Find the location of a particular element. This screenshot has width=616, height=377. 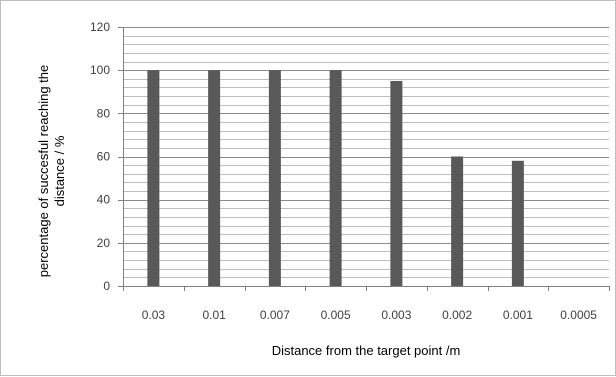

x-tick-label: 0.03 is located at coordinates (154, 315).